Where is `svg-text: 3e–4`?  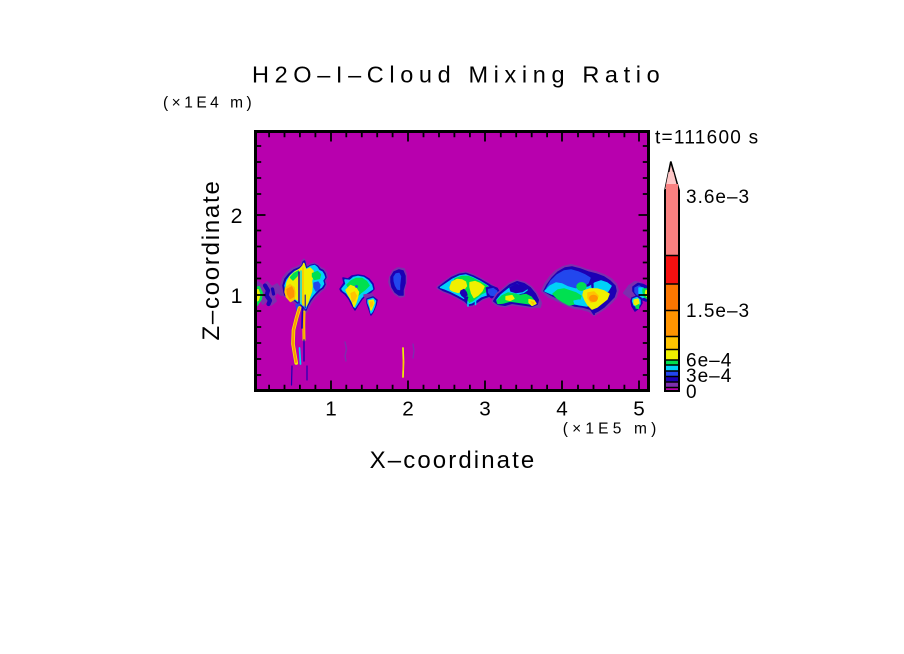 svg-text: 3e–4 is located at coordinates (709, 376).